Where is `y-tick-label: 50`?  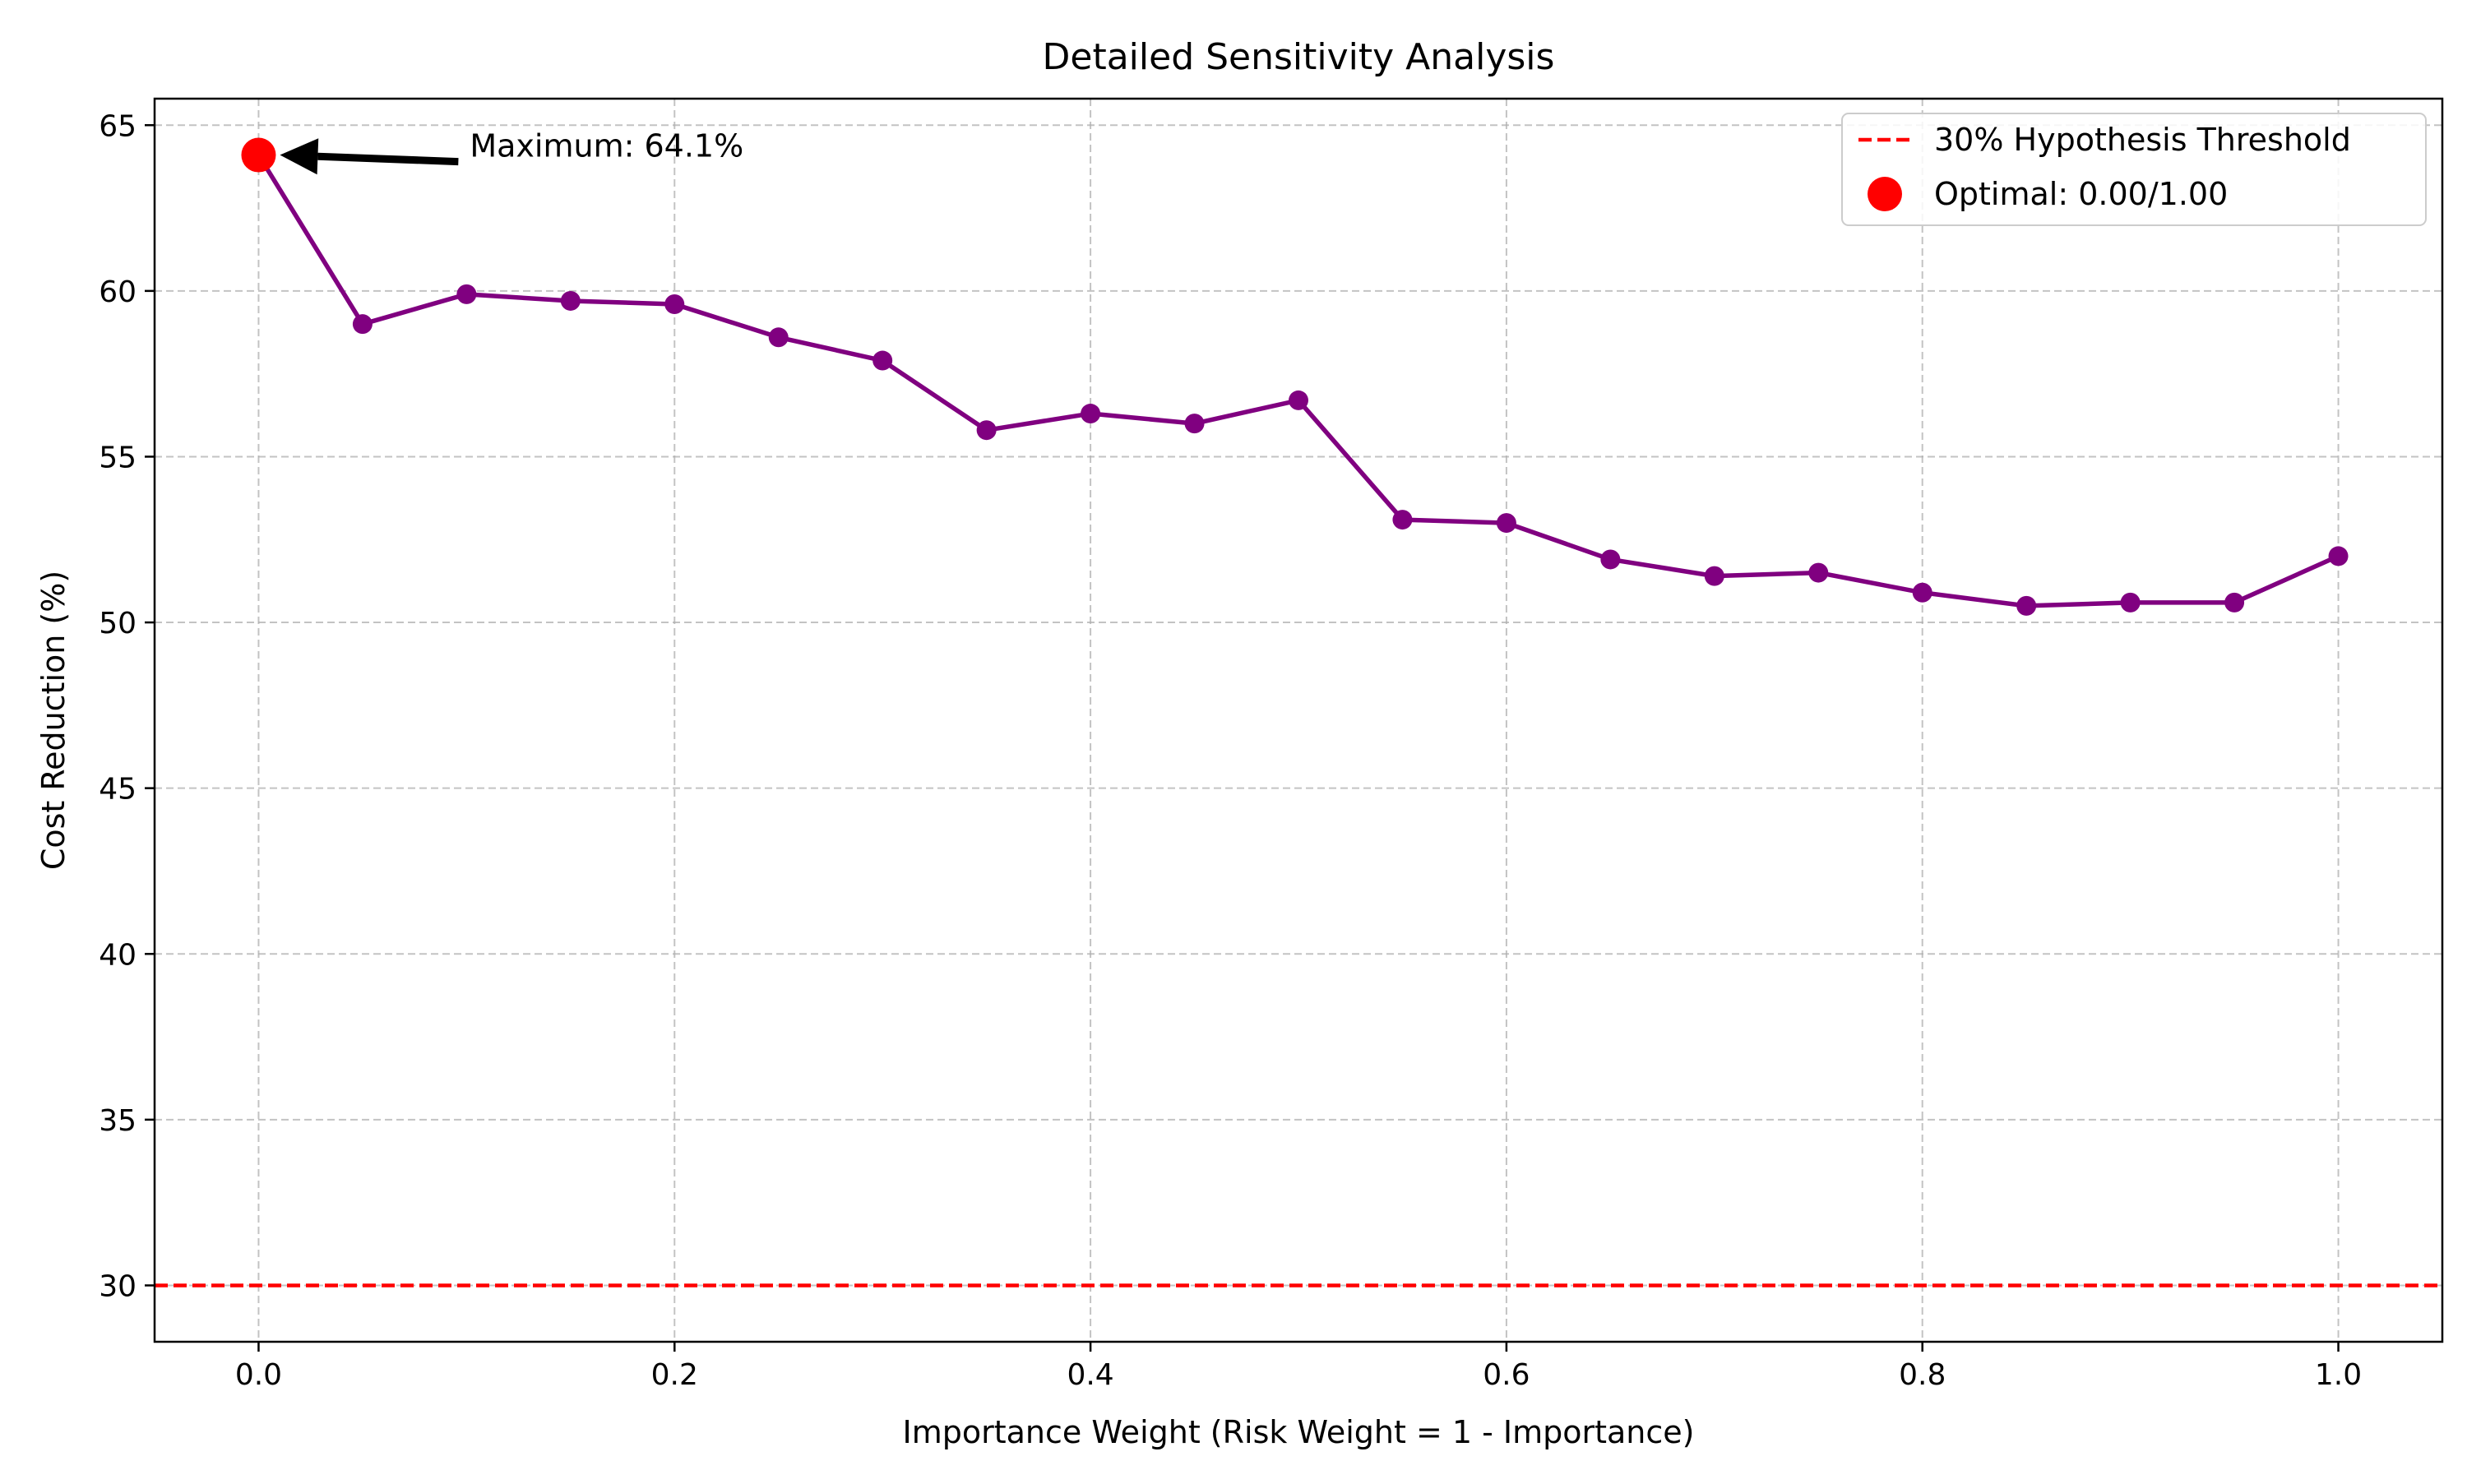 y-tick-label: 50 is located at coordinates (118, 623).